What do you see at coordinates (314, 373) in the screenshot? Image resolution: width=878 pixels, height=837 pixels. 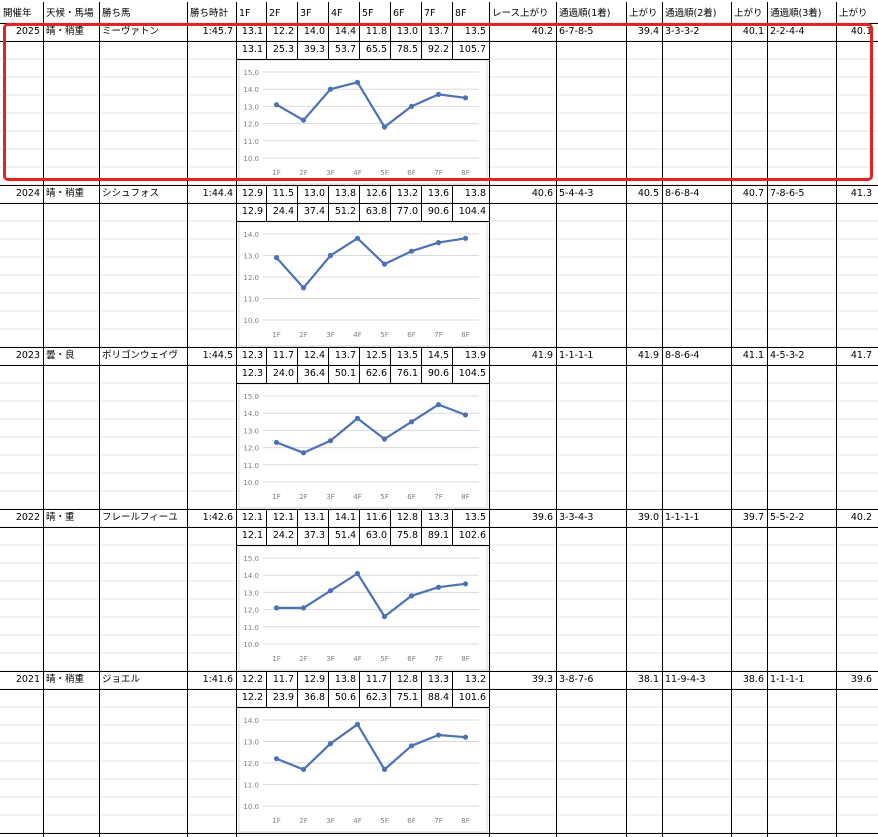 I see `cumulative-cell: 36.4` at bounding box center [314, 373].